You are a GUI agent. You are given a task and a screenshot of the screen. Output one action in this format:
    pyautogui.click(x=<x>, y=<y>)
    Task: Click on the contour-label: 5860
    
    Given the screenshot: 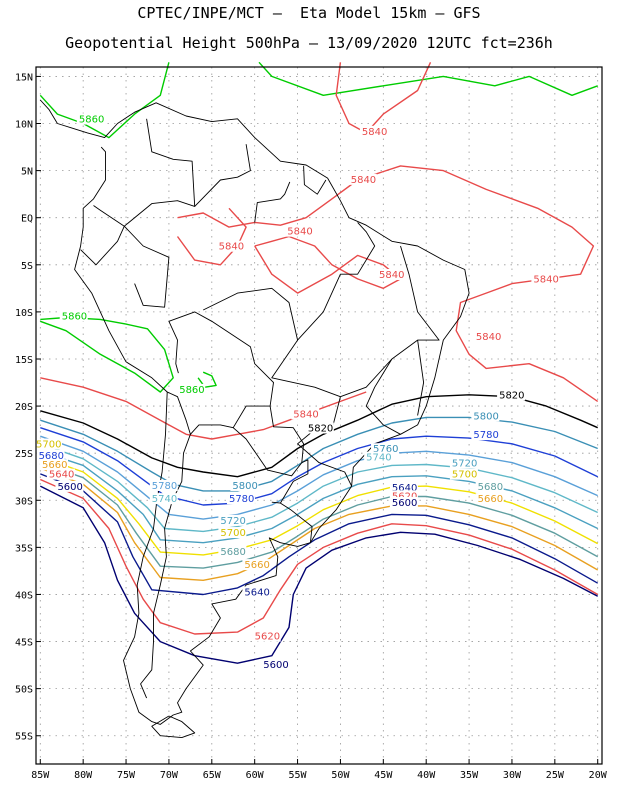 What is the action you would take?
    pyautogui.click(x=74, y=316)
    